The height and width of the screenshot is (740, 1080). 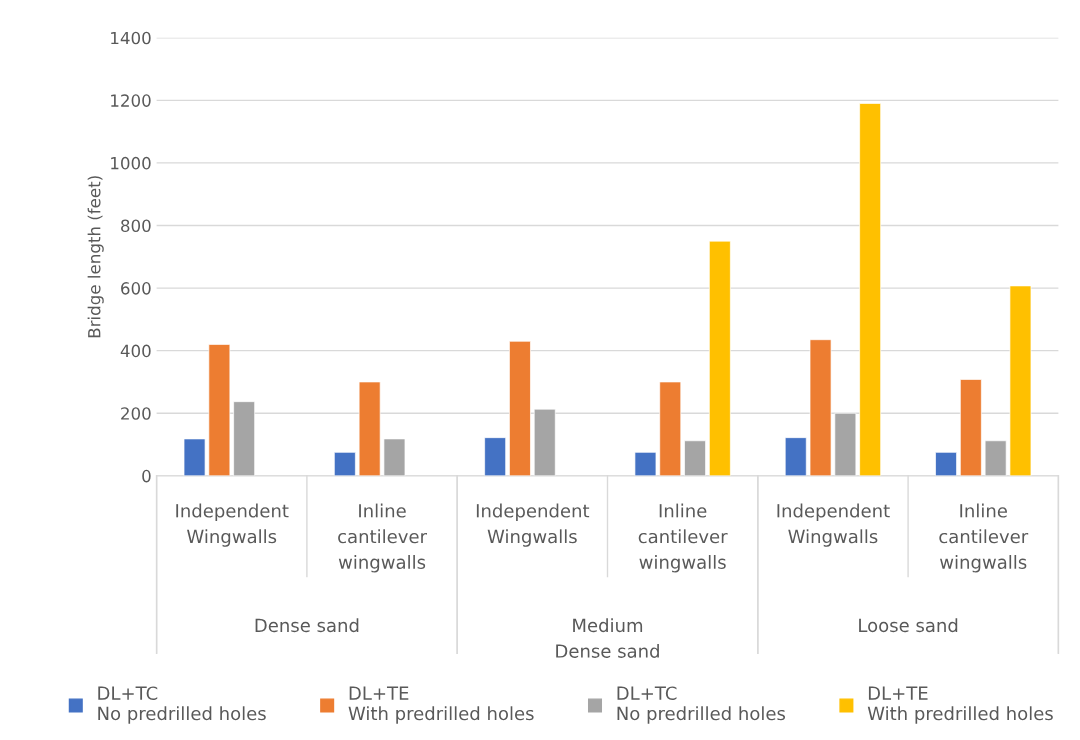 What do you see at coordinates (908, 625) in the screenshot?
I see `text: Loose sand` at bounding box center [908, 625].